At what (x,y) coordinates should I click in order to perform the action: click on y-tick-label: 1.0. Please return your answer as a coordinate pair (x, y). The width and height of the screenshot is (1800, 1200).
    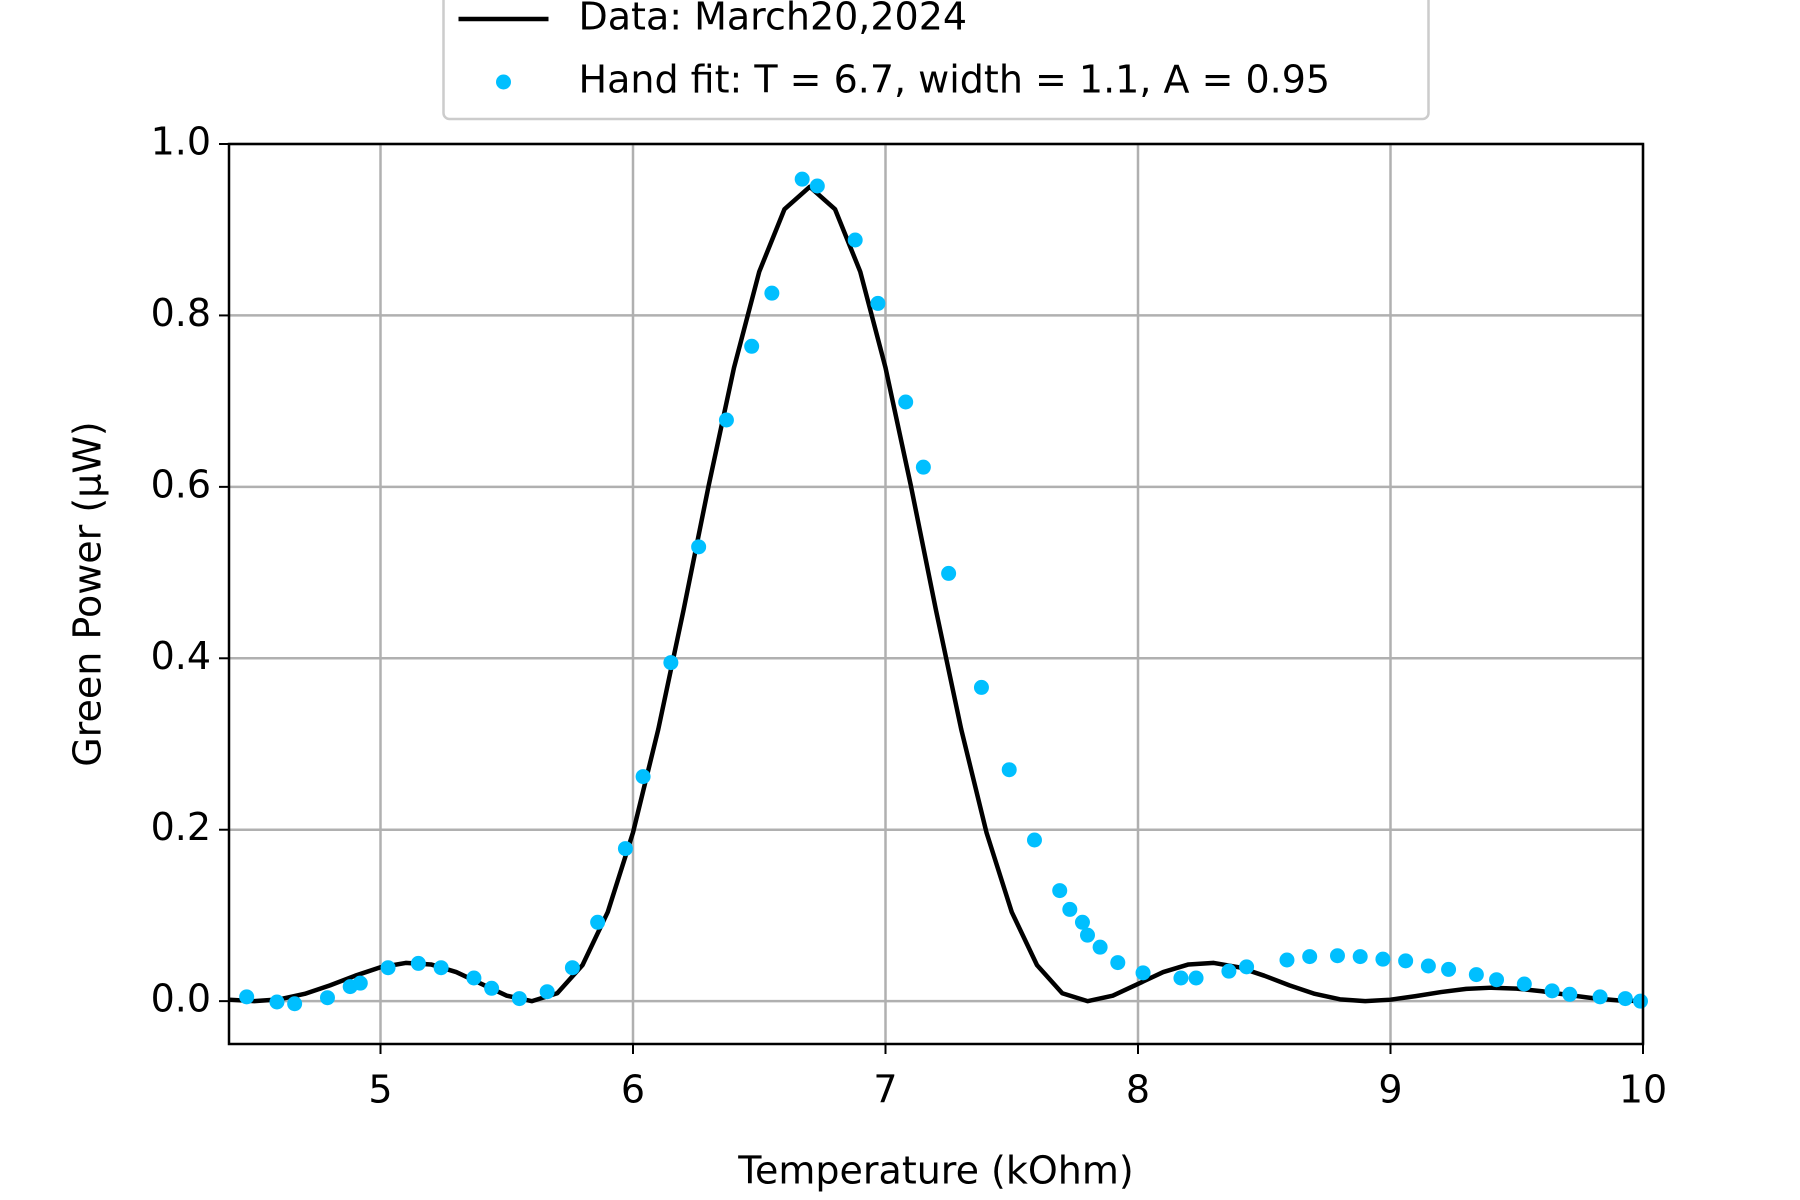
    Looking at the image, I should click on (181, 142).